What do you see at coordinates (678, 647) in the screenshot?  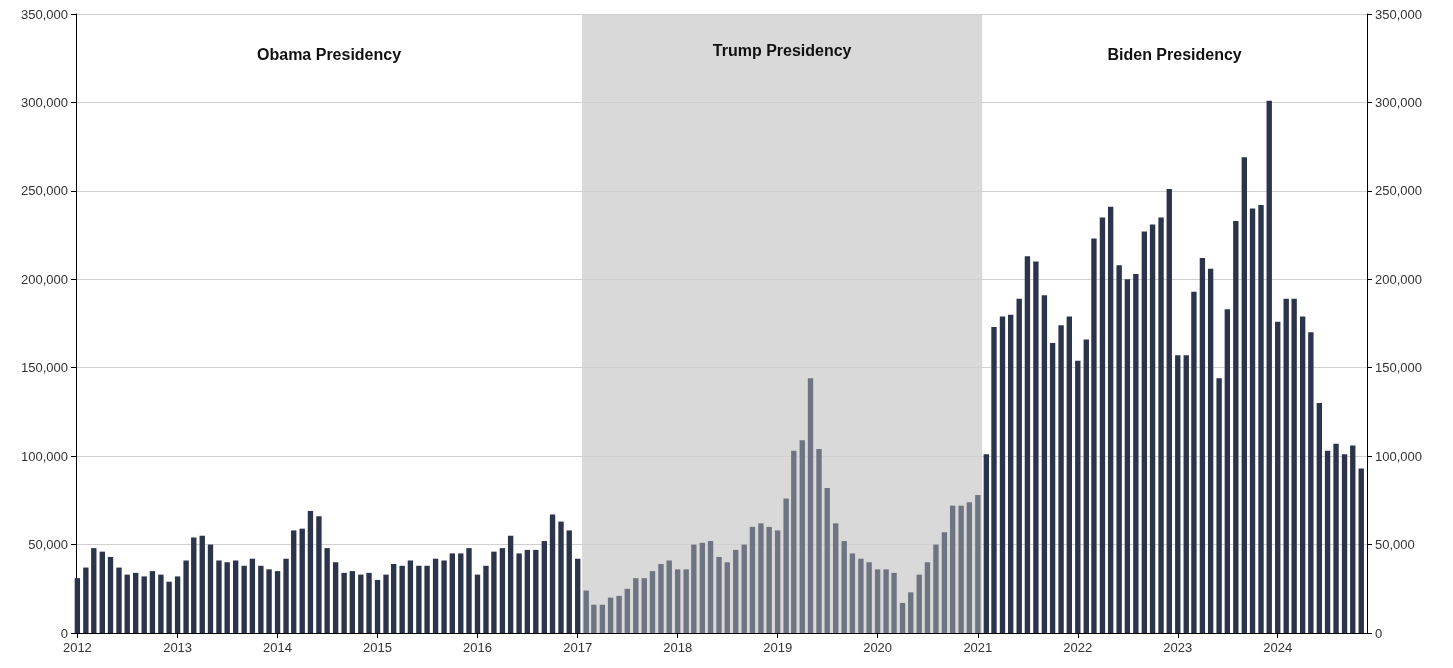 I see `x-tick-label: 2018` at bounding box center [678, 647].